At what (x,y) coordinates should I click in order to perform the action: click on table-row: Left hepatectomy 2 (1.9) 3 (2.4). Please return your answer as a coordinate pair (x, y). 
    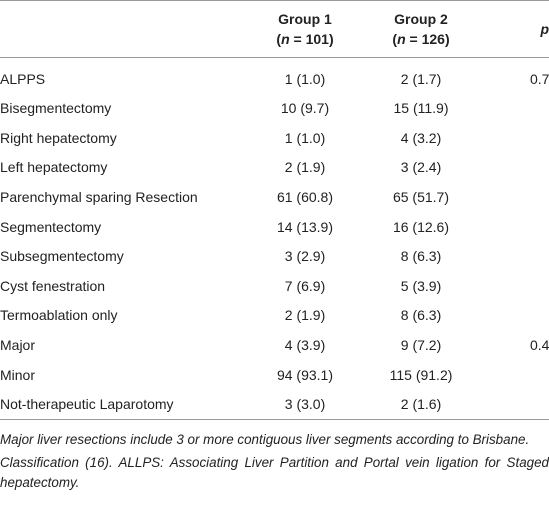
    Looking at the image, I should click on (274, 168).